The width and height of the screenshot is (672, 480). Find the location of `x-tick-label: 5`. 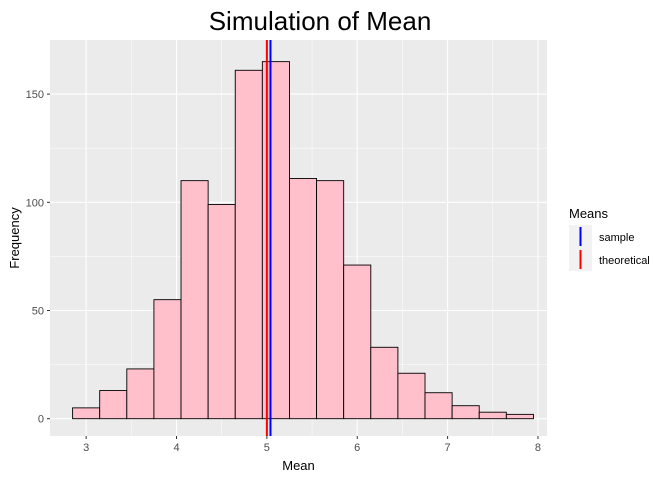

x-tick-label: 5 is located at coordinates (267, 448).